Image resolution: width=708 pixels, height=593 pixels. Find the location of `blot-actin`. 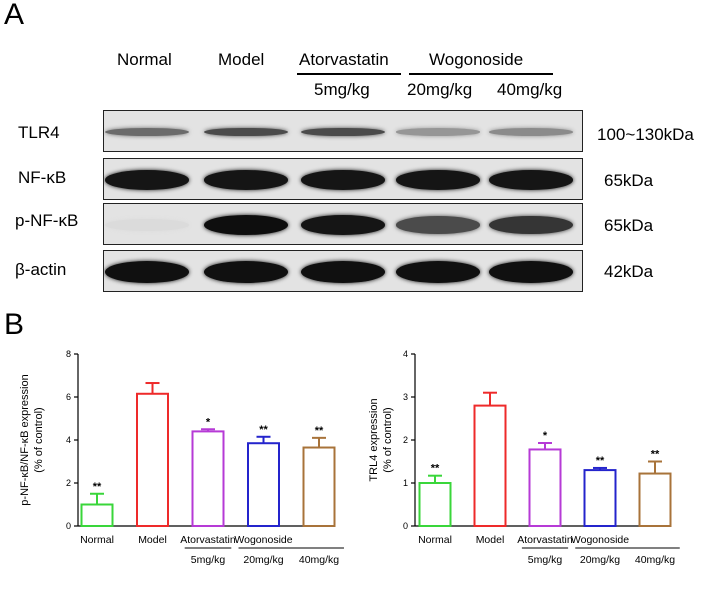

blot-actin is located at coordinates (343, 271).